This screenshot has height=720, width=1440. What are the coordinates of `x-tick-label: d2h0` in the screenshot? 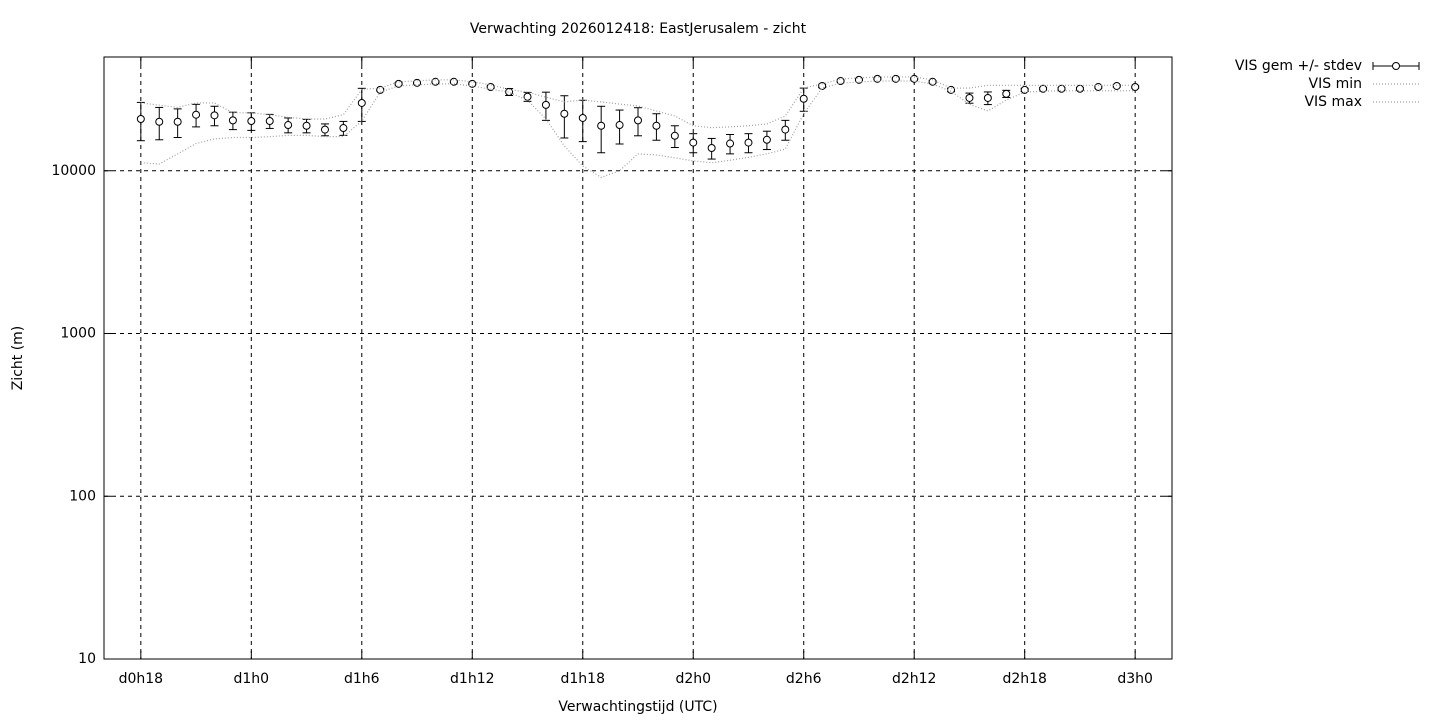 It's located at (693, 679).